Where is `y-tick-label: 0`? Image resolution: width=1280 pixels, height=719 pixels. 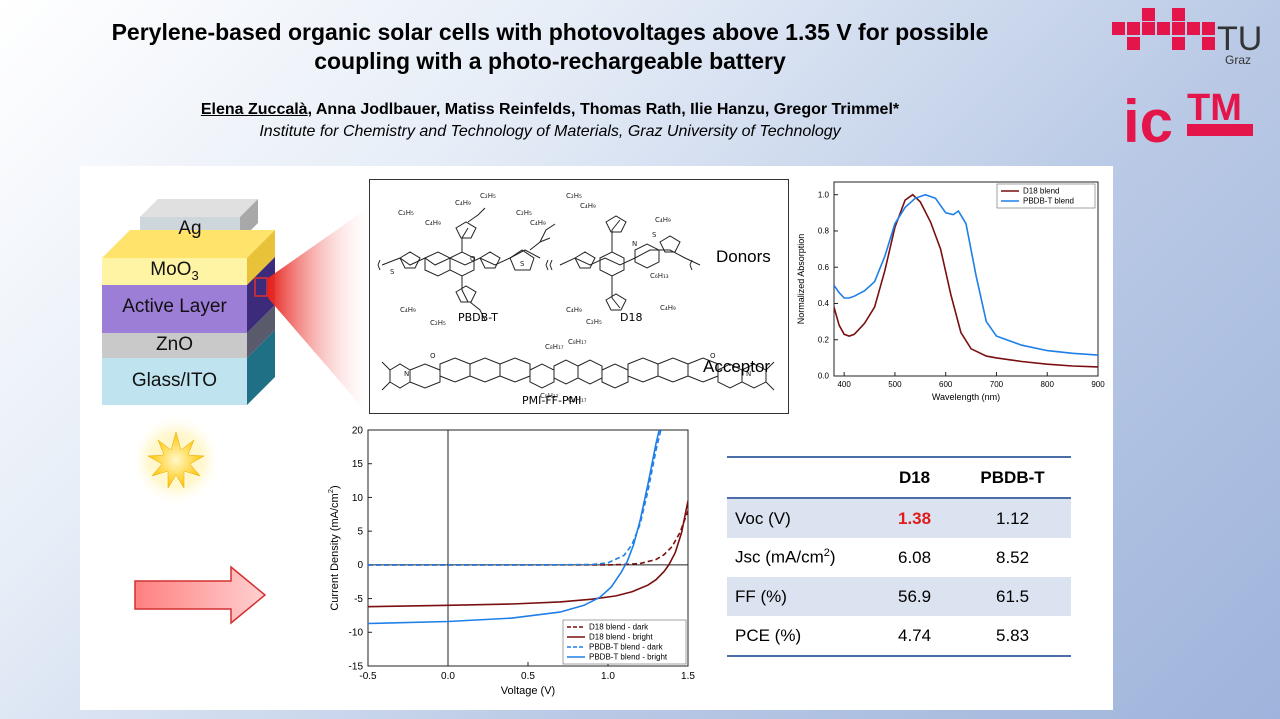 y-tick-label: 0 is located at coordinates (360, 565).